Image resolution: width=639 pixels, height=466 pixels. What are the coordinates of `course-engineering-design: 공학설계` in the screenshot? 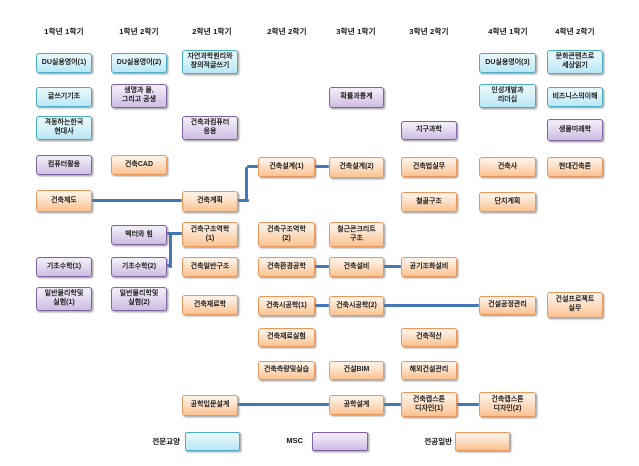 It's located at (356, 405).